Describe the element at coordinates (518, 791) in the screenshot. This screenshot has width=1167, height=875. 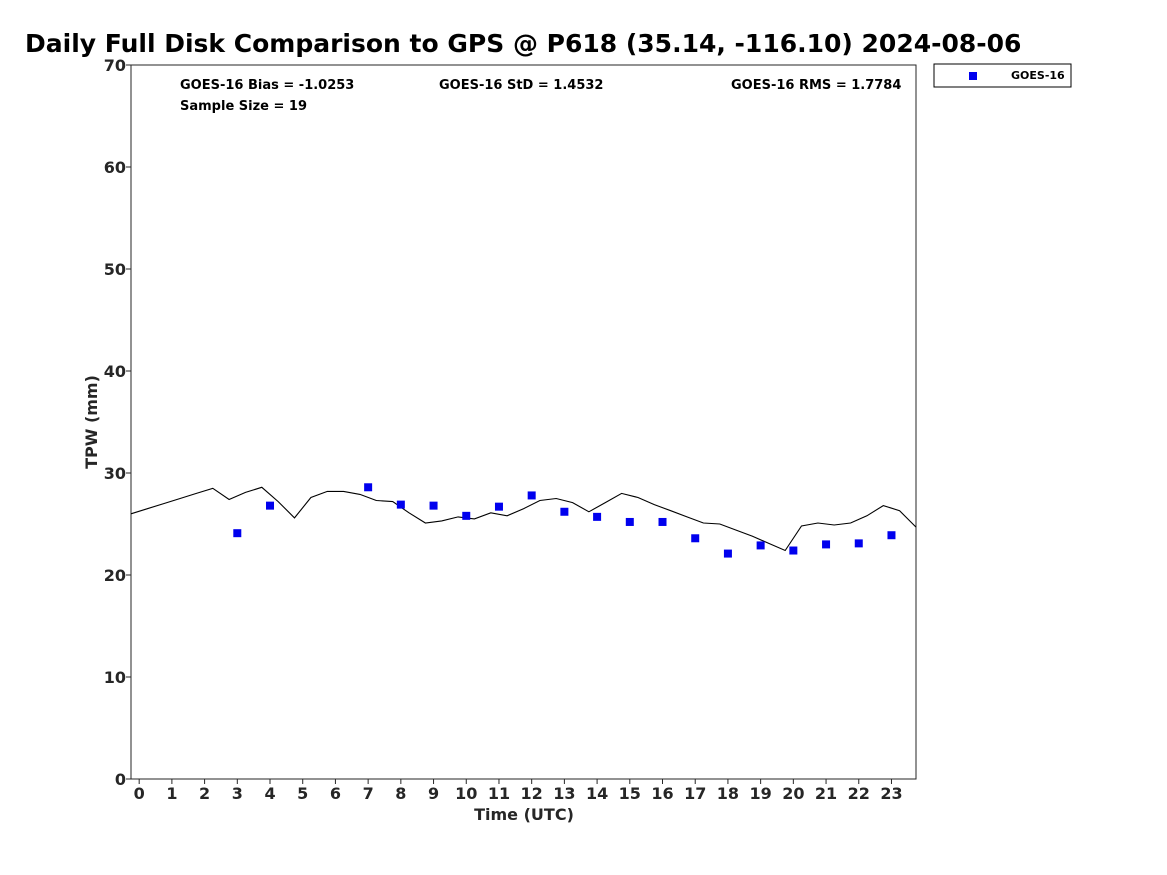
I see `x-axis: 0 1 2 3 4 5 6 7 8 9 10 11 12 13 14 15 16 17 18 19 20 21 22 23` at that location.